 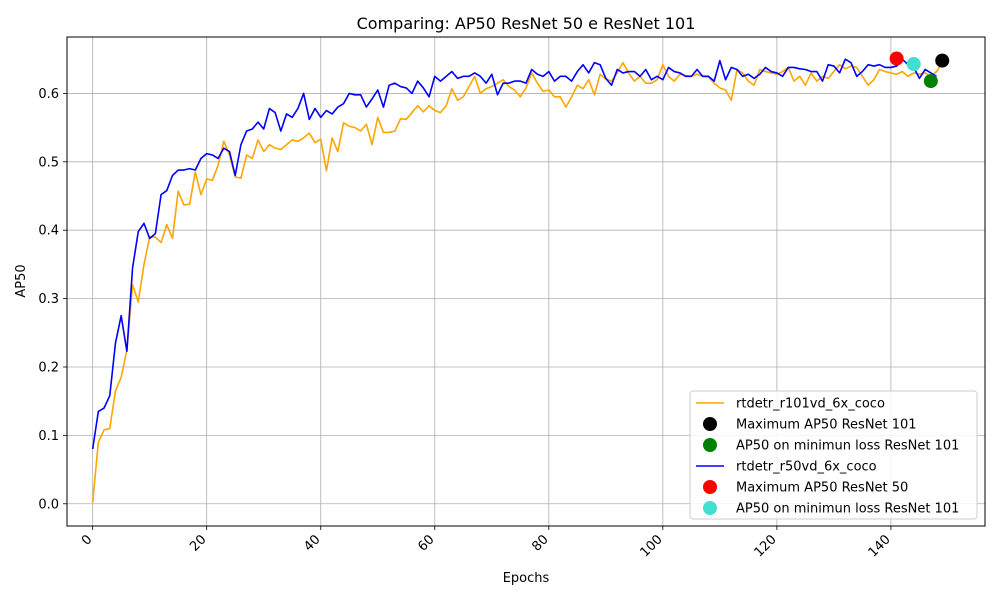 I want to click on y-axis-ticks: 0.0 0.1 0.2 0.3 0.4 0.5 0.6, so click(x=52, y=299).